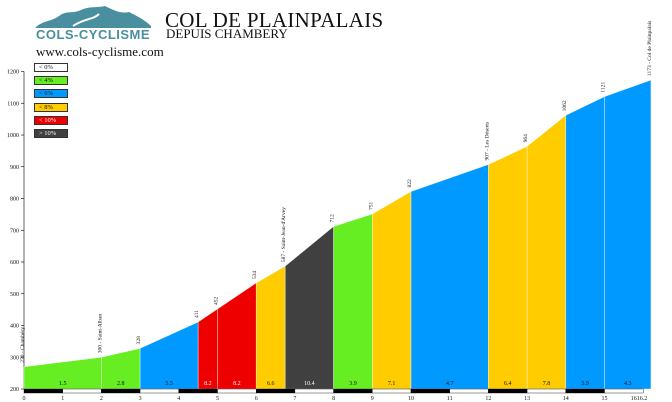 The height and width of the screenshot is (402, 672). Describe the element at coordinates (450, 399) in the screenshot. I see `x-tick-label: 11` at that location.